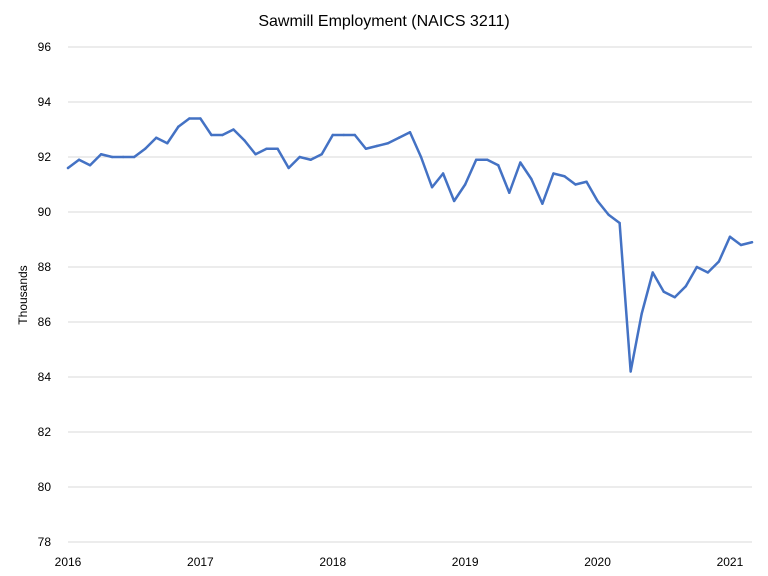  I want to click on x-tick-label: 2021, so click(730, 562).